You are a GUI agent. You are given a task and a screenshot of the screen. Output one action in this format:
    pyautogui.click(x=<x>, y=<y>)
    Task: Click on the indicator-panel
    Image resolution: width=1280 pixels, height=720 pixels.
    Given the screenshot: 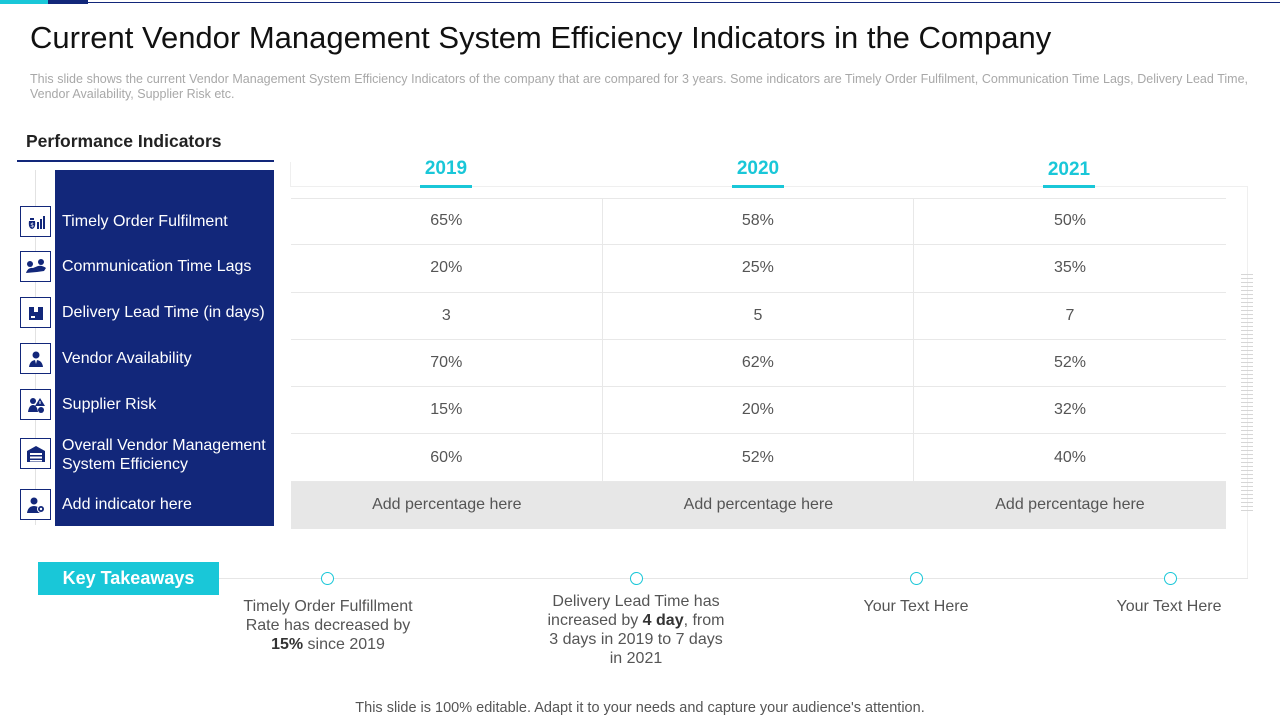 What is the action you would take?
    pyautogui.click(x=164, y=348)
    